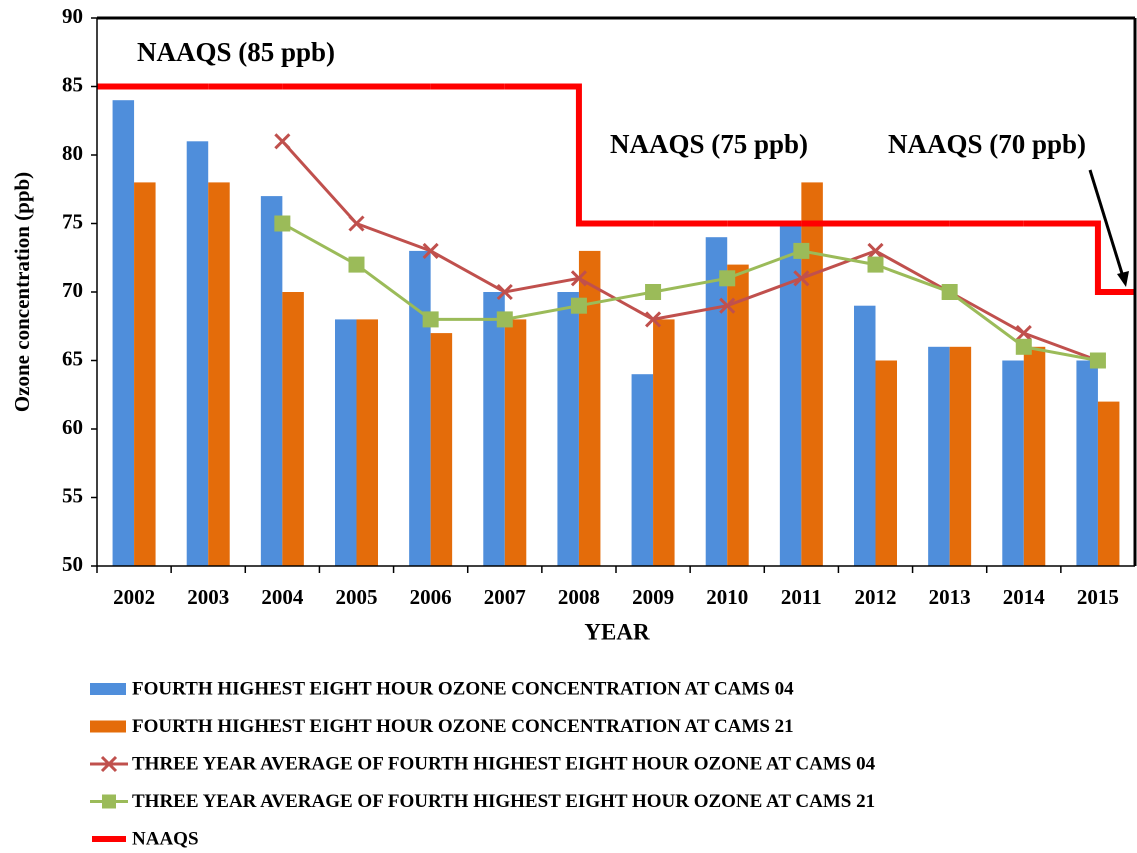 The image size is (1137, 853). Describe the element at coordinates (431, 597) in the screenshot. I see `x-tick-label: 2006` at that location.